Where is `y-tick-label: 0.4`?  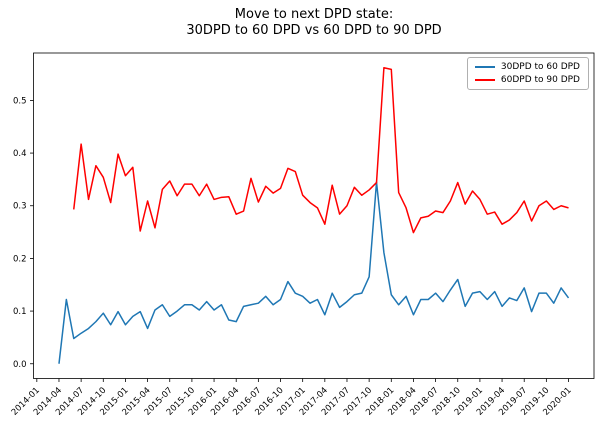 y-tick-label: 0.4 is located at coordinates (20, 154).